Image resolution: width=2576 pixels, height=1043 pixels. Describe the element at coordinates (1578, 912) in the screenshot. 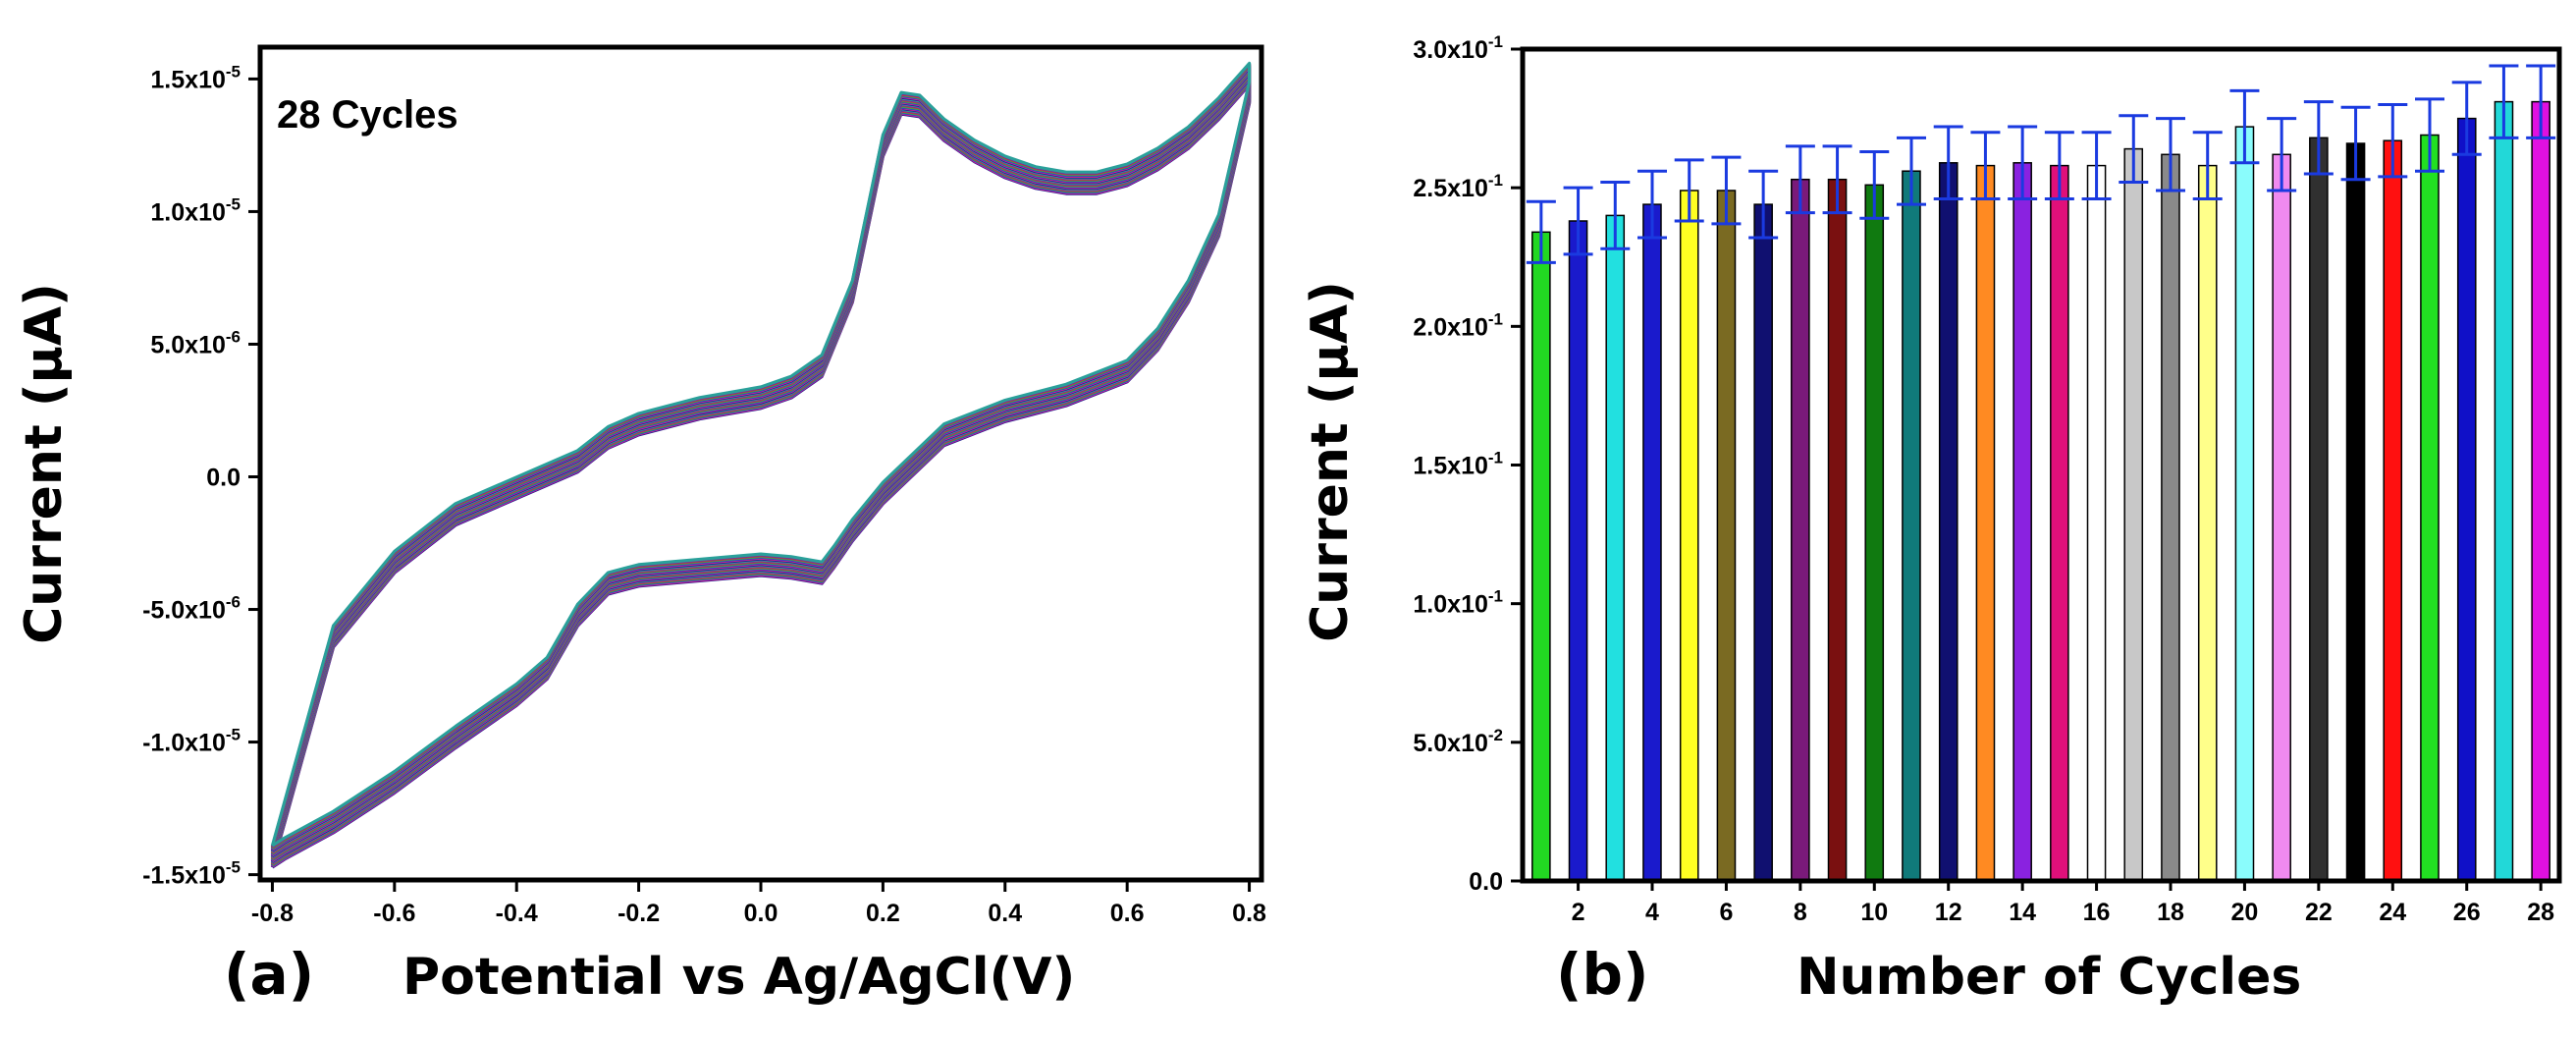

I see `x-tick-label-b: 2` at that location.